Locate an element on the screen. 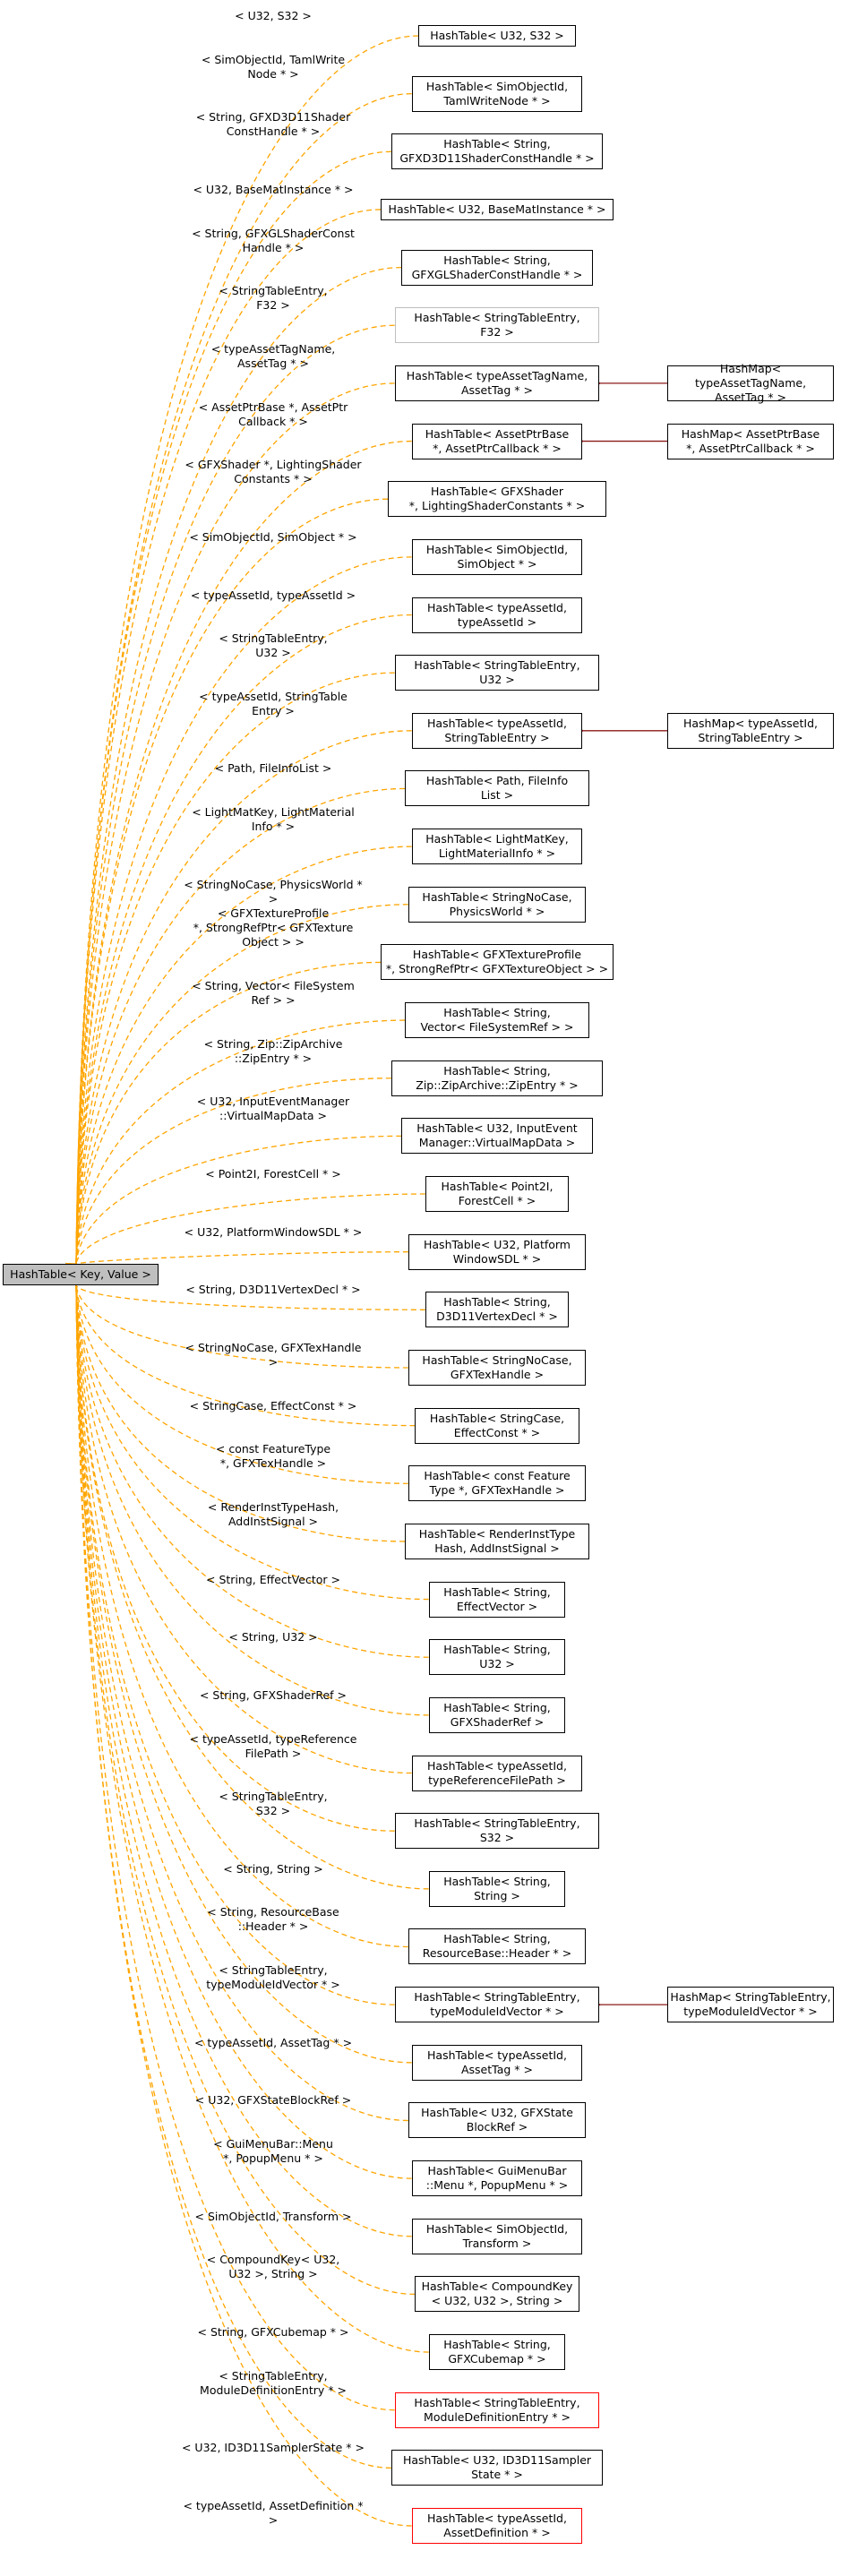 This screenshot has height=2576, width=841. edge-label-24: < StringCase, EffectConst * > is located at coordinates (273, 1405).